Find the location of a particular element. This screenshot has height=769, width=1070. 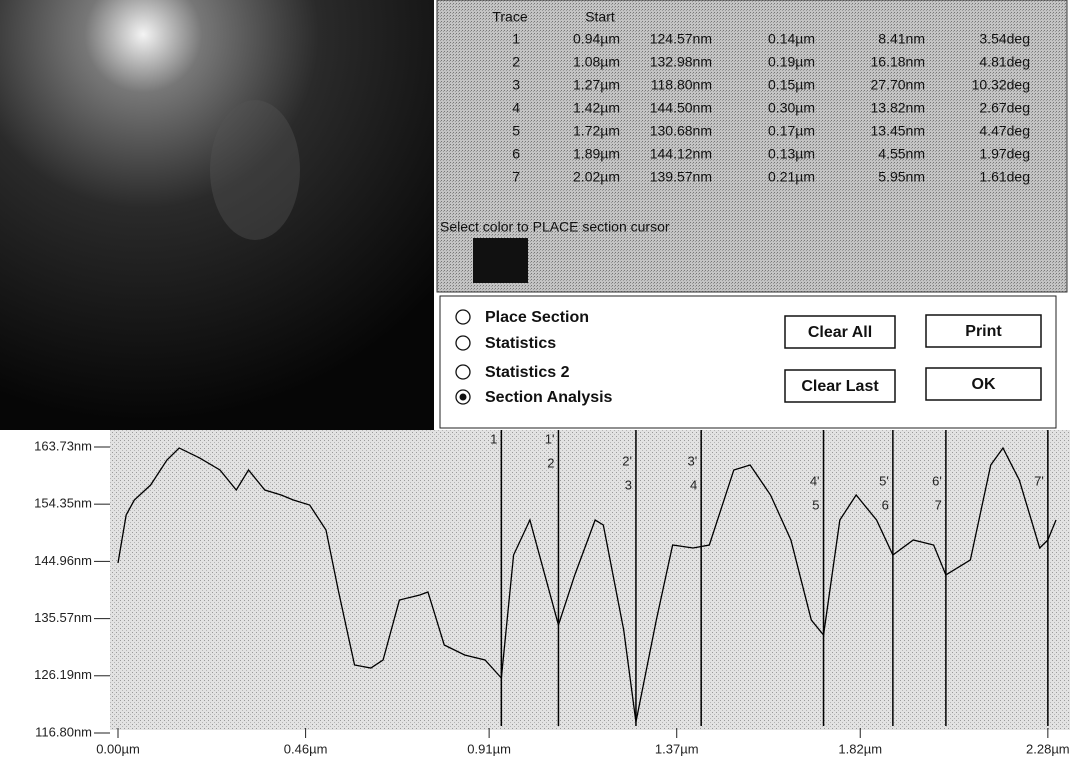

table-cell: 0.17µm is located at coordinates (791, 131).